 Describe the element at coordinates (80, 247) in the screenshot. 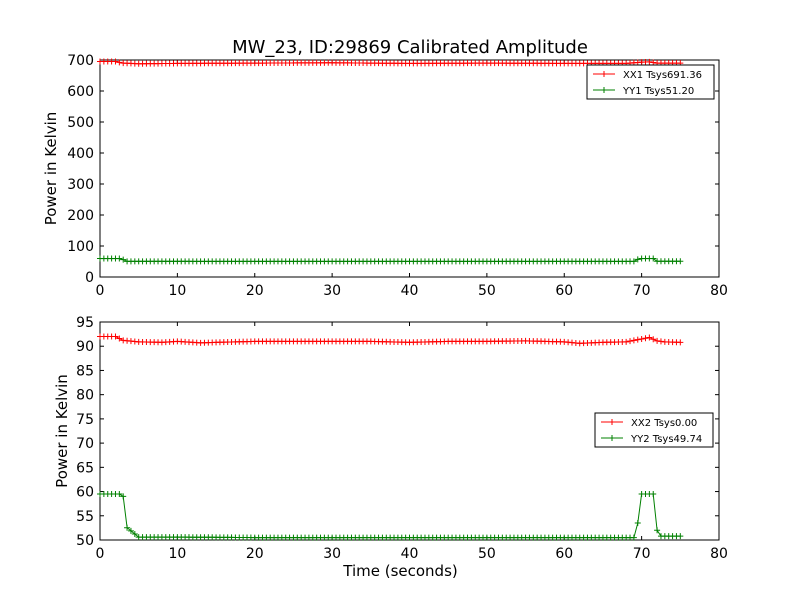

I see `y-tick-label: 100` at that location.